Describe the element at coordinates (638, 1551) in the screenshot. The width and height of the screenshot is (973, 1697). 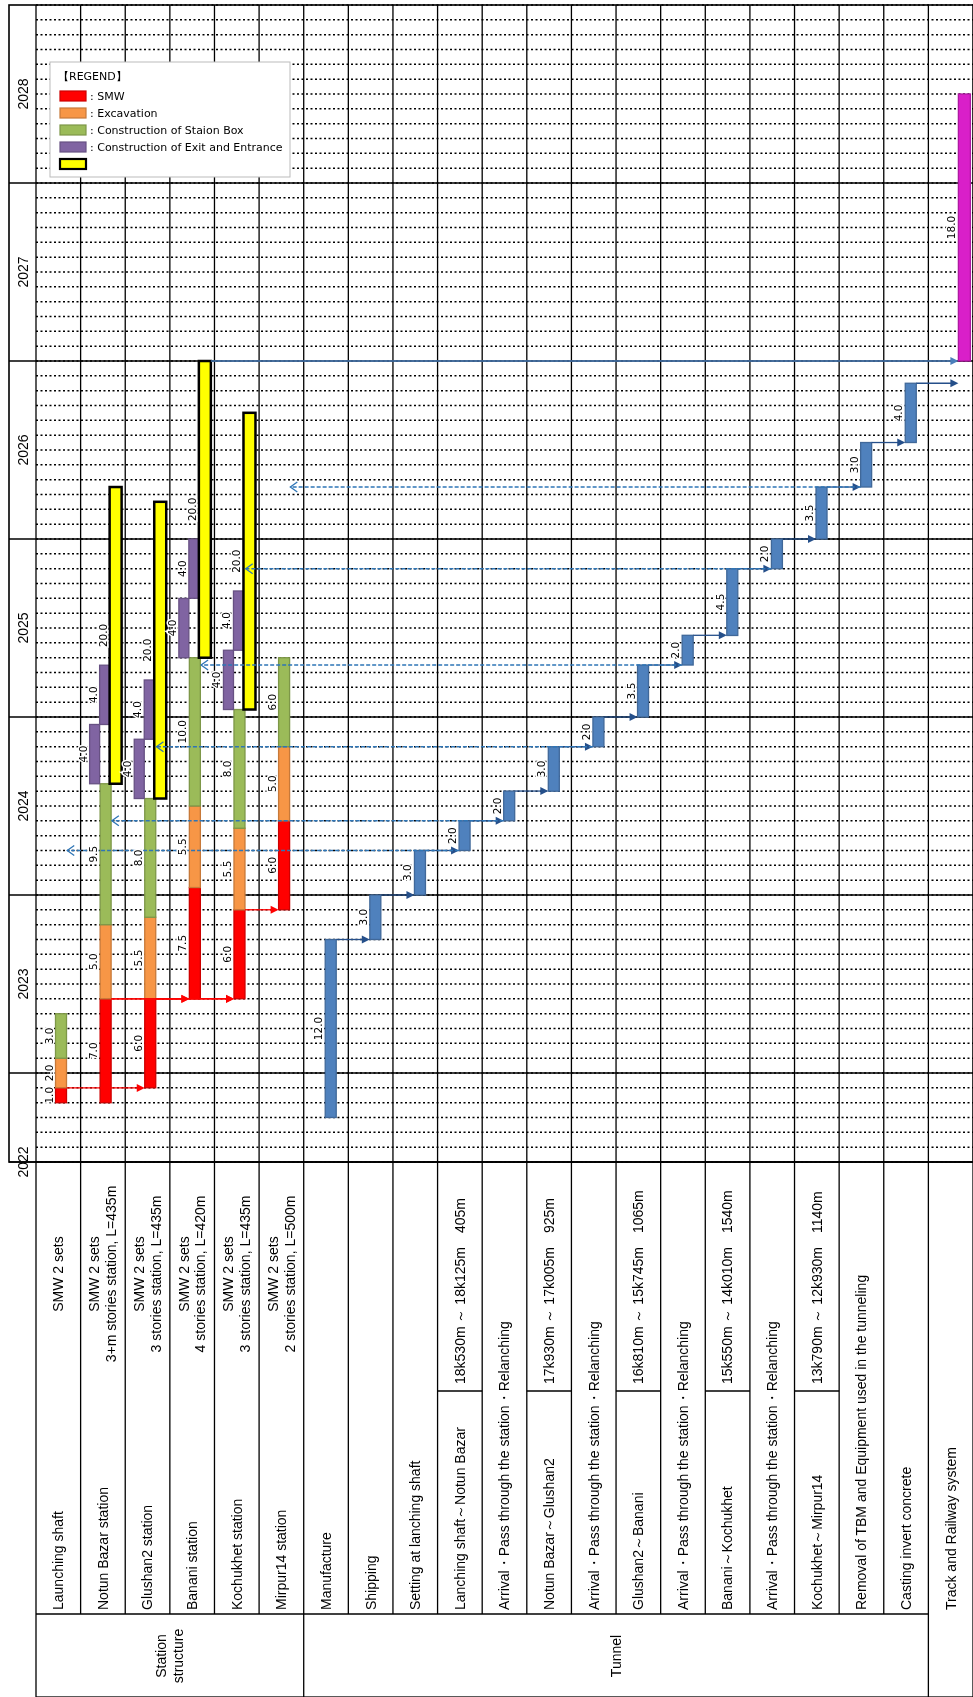
I see `x-tick-label: Glushan2～Banani` at that location.